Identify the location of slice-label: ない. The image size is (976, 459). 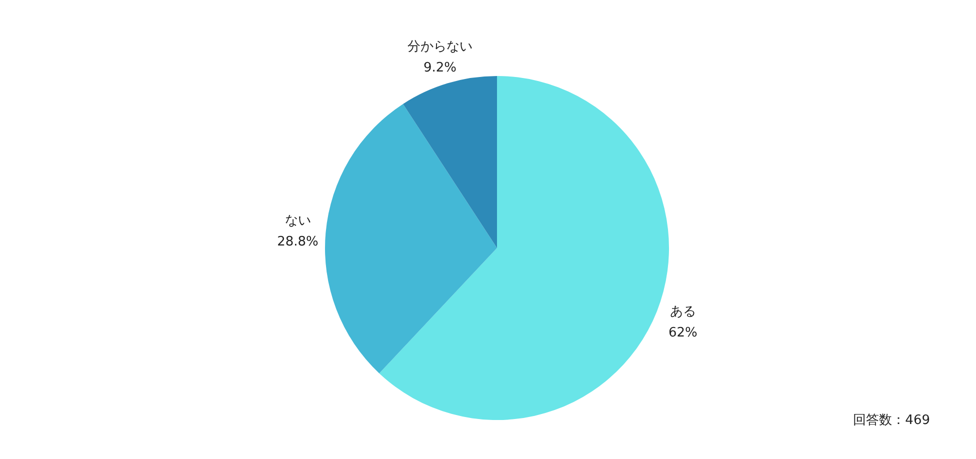
(297, 220).